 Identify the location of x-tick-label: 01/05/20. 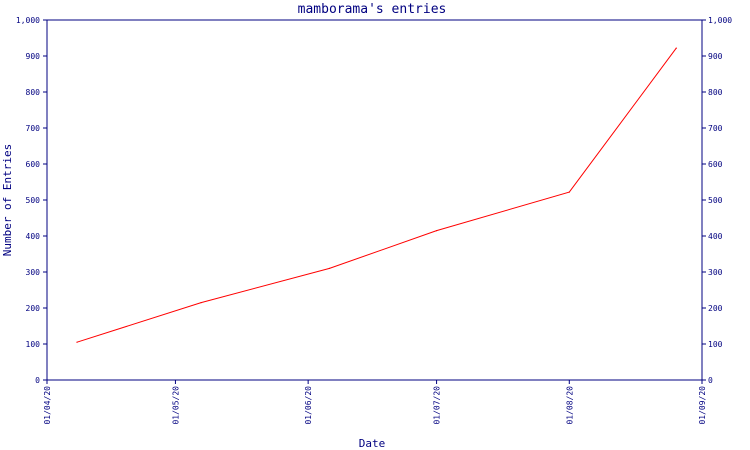
(175, 405).